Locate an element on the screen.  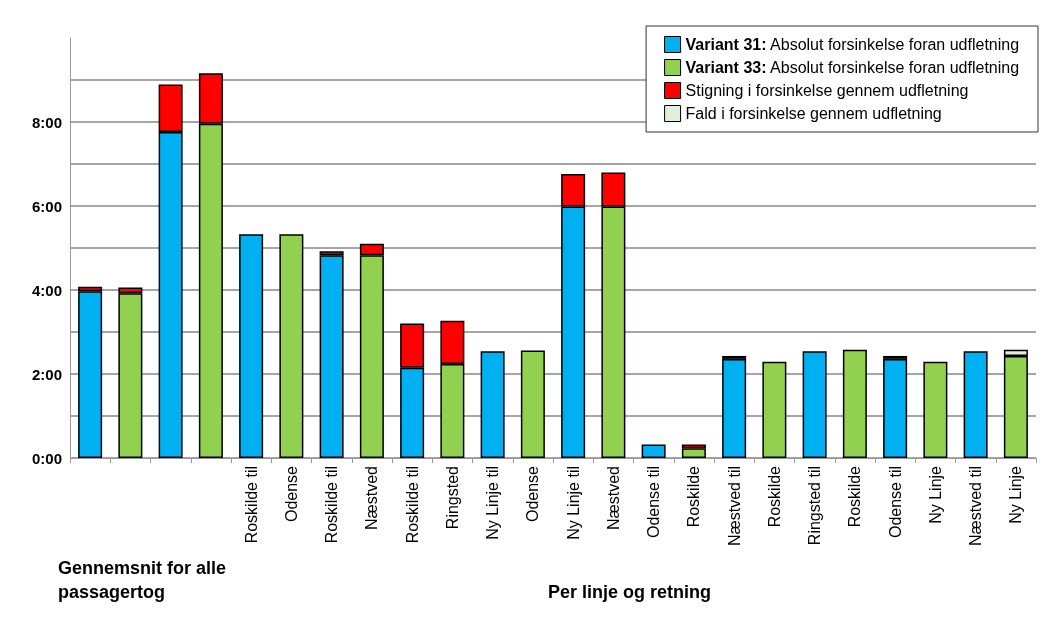
x-tick-label: Ringsted is located at coordinates (452, 498).